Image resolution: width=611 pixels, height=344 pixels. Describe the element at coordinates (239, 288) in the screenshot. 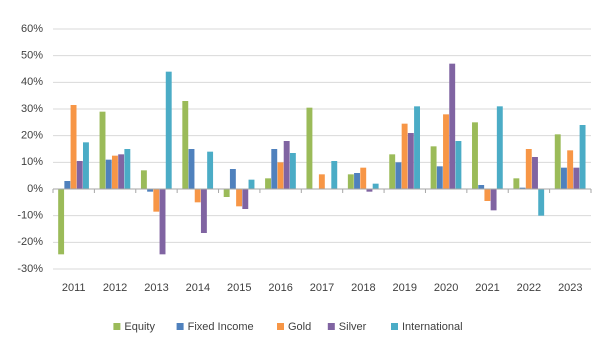

I see `x-tick-label: 2015` at that location.